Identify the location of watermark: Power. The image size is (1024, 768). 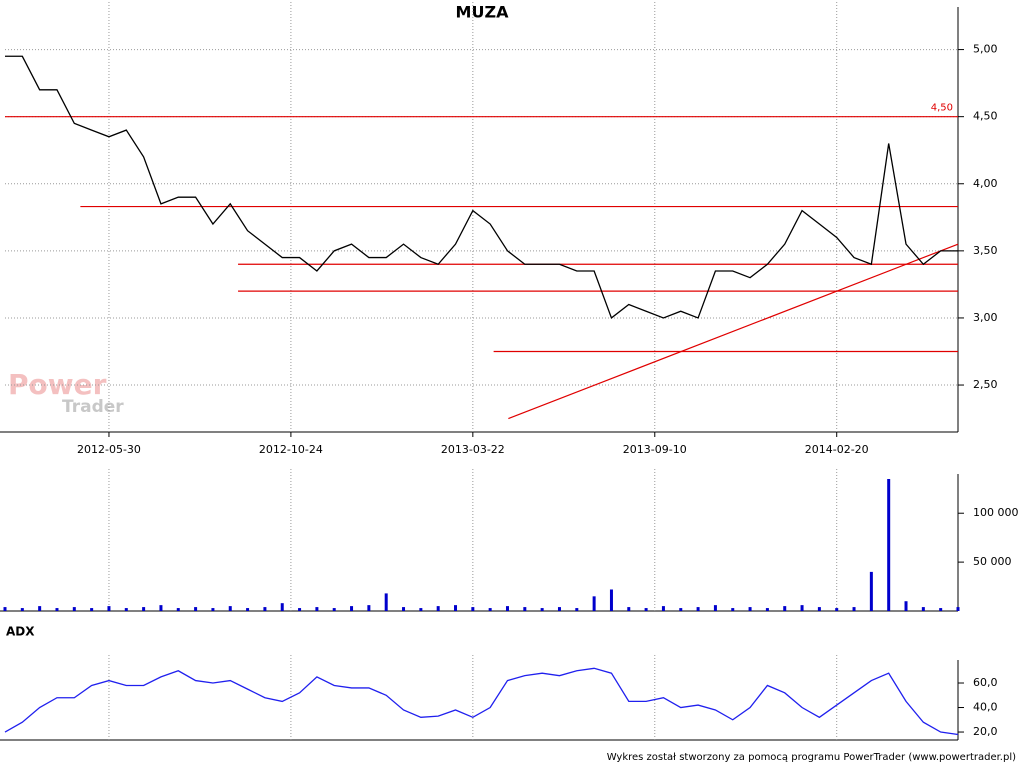
(57, 384).